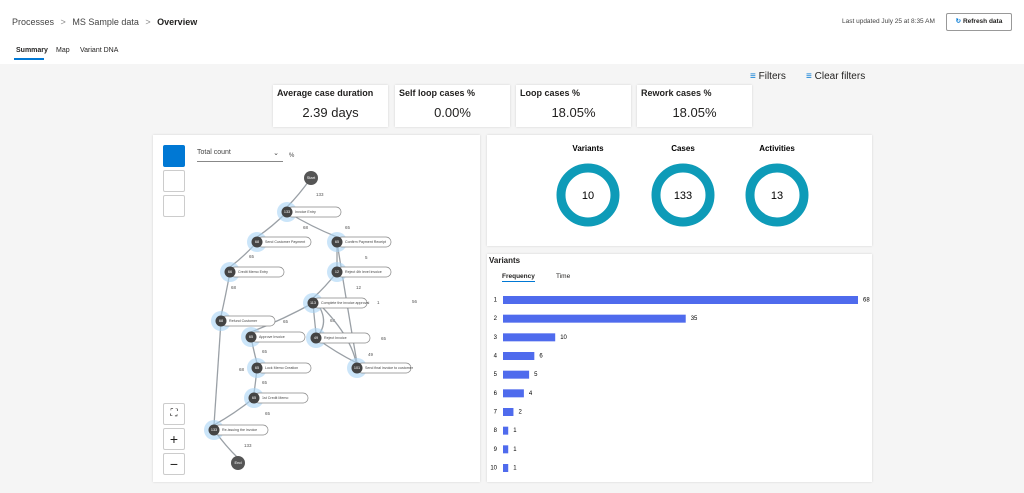 This screenshot has height=493, width=1024. I want to click on fit-button: ⛶, so click(174, 414).